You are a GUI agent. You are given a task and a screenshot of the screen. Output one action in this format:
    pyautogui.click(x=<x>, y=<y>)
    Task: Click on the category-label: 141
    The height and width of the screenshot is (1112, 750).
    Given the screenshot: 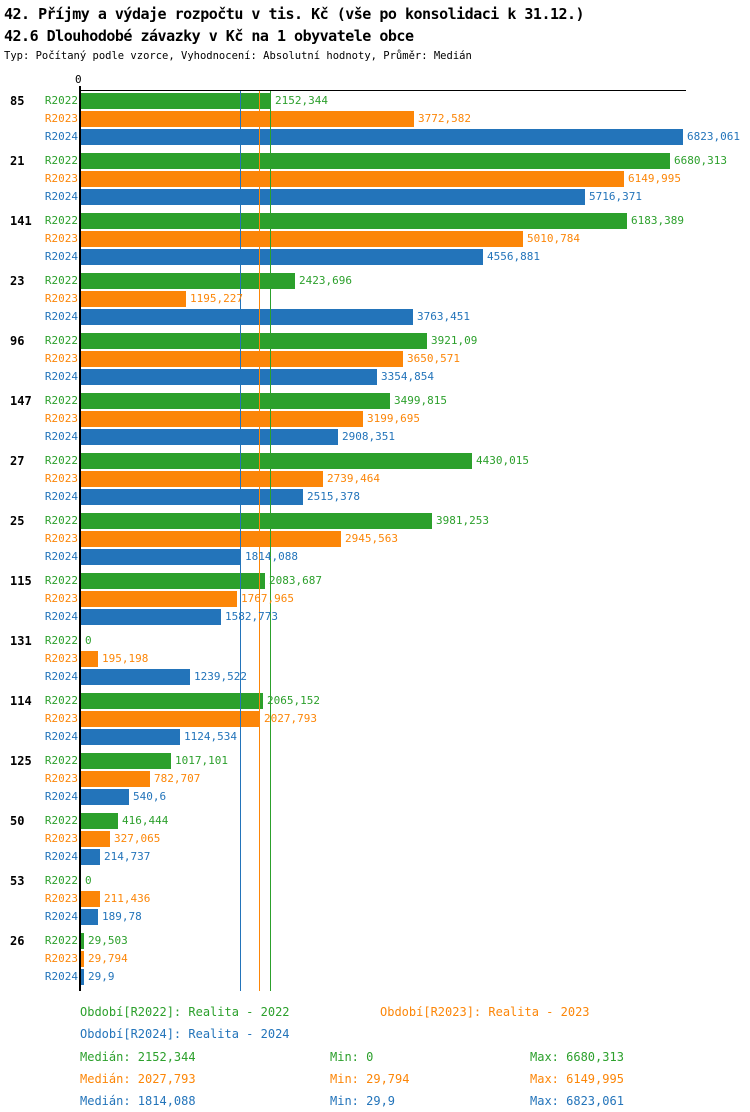 What is the action you would take?
    pyautogui.click(x=21, y=221)
    